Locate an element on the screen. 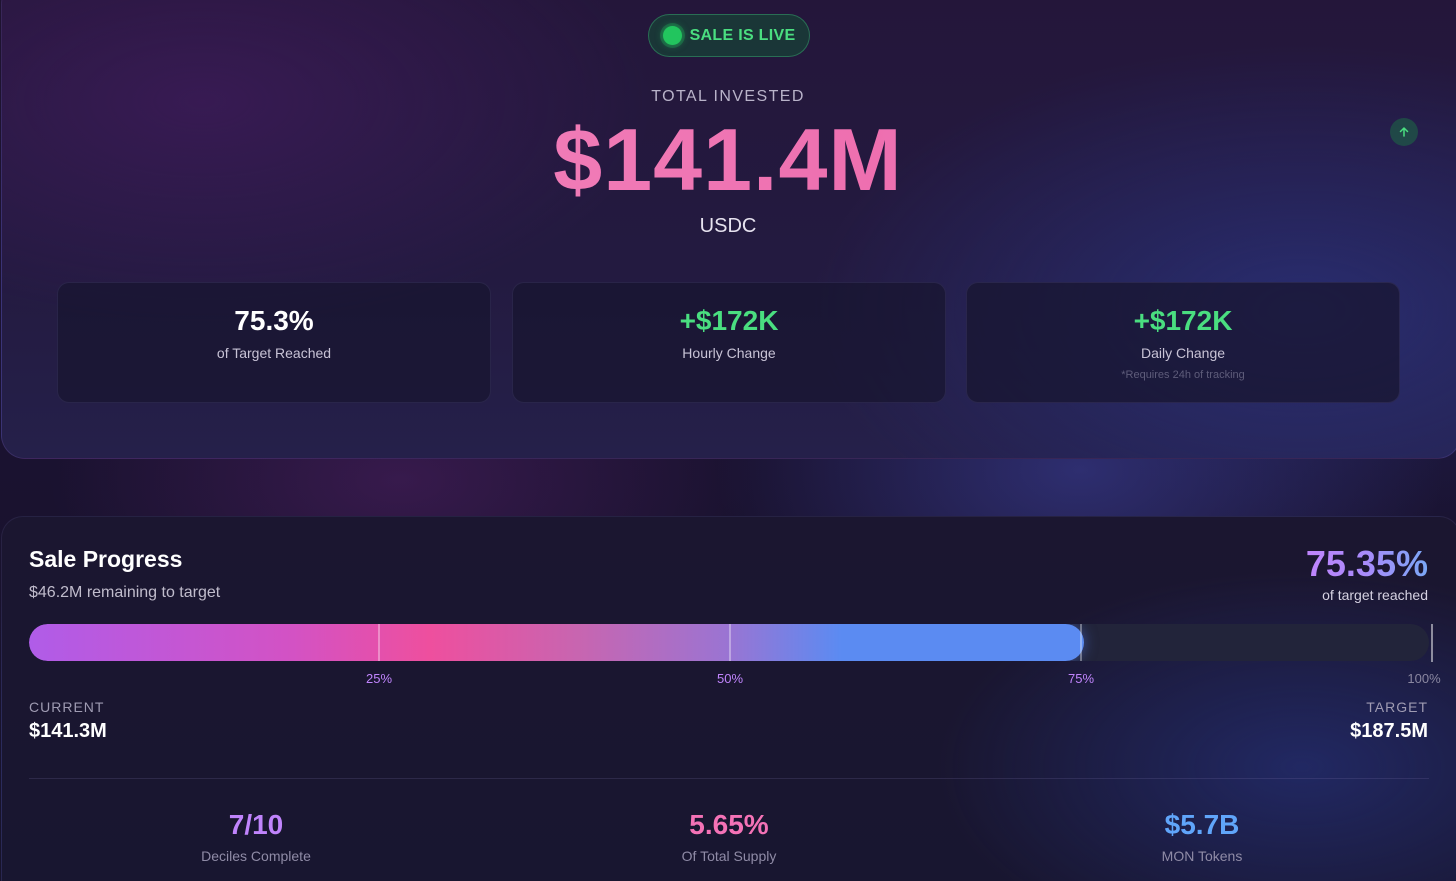 This screenshot has width=1456, height=881. arrow-up-icon is located at coordinates (1404, 132).